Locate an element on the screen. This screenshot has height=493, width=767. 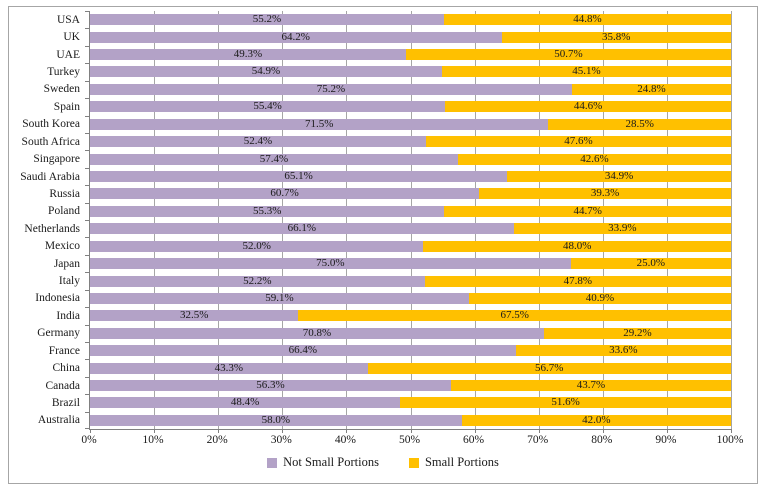
bar-track: 55.4% 44.6% is located at coordinates (410, 106).